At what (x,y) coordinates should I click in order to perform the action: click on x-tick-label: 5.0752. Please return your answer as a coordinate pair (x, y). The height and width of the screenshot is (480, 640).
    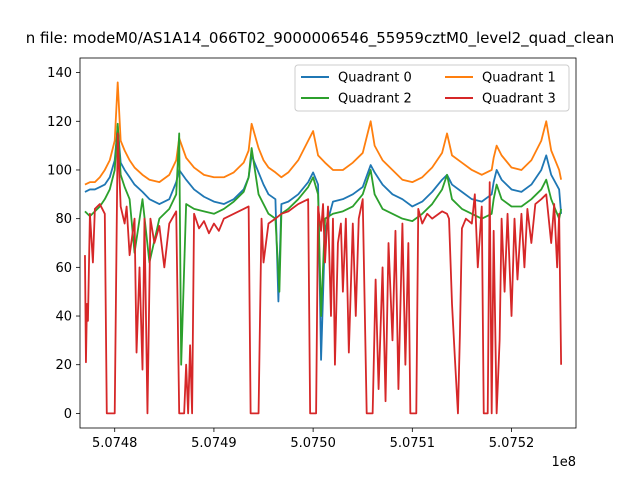
    Looking at the image, I should click on (512, 443).